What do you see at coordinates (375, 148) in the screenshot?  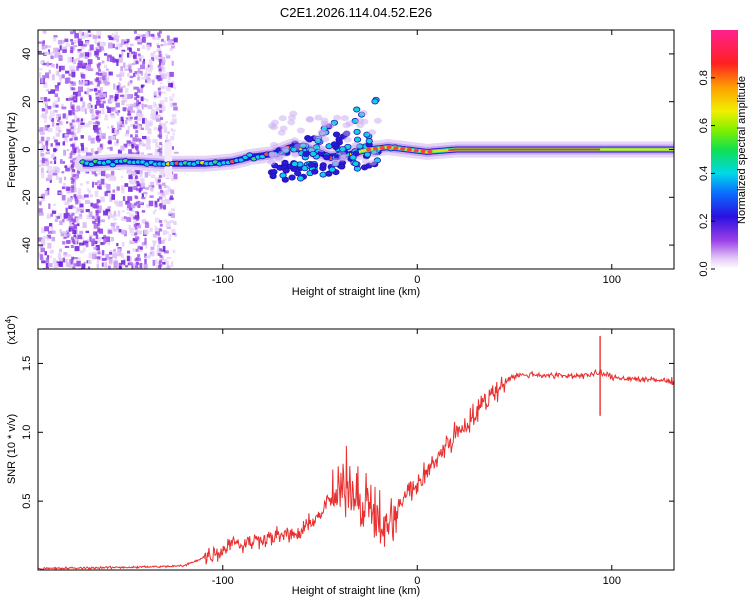 I see `signal-hot-spot` at bounding box center [375, 148].